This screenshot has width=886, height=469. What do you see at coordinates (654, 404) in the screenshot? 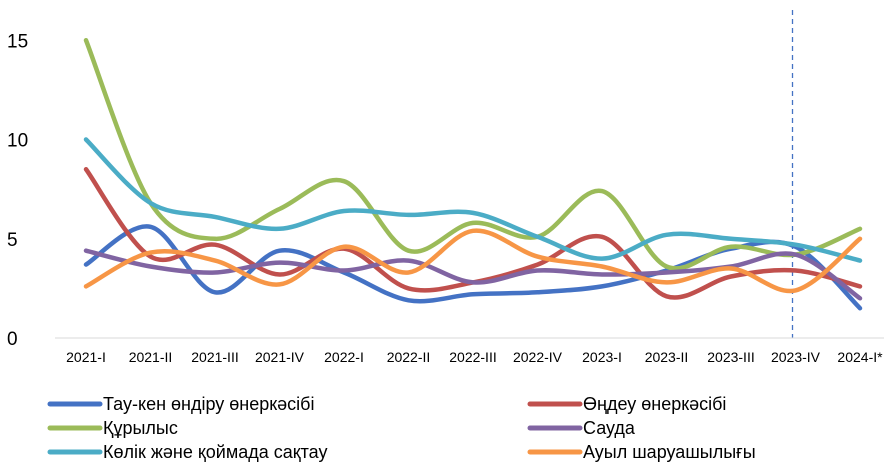
I see `legend-label: Өңдеу өнеркәсібі` at bounding box center [654, 404].